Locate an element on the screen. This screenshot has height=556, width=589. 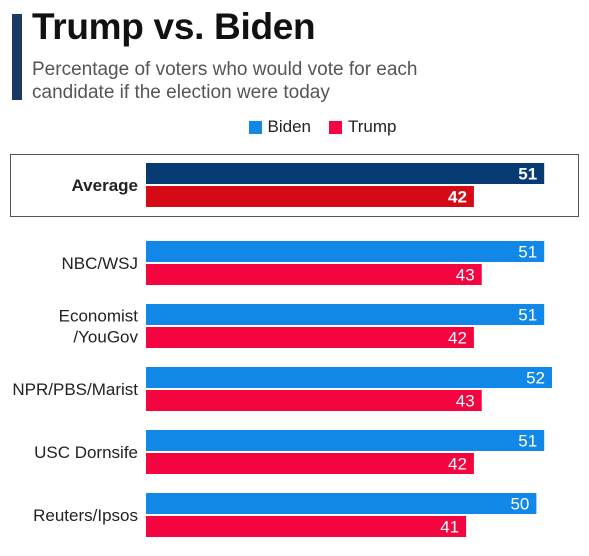
bar-trump-usc-dornsife is located at coordinates (310, 463).